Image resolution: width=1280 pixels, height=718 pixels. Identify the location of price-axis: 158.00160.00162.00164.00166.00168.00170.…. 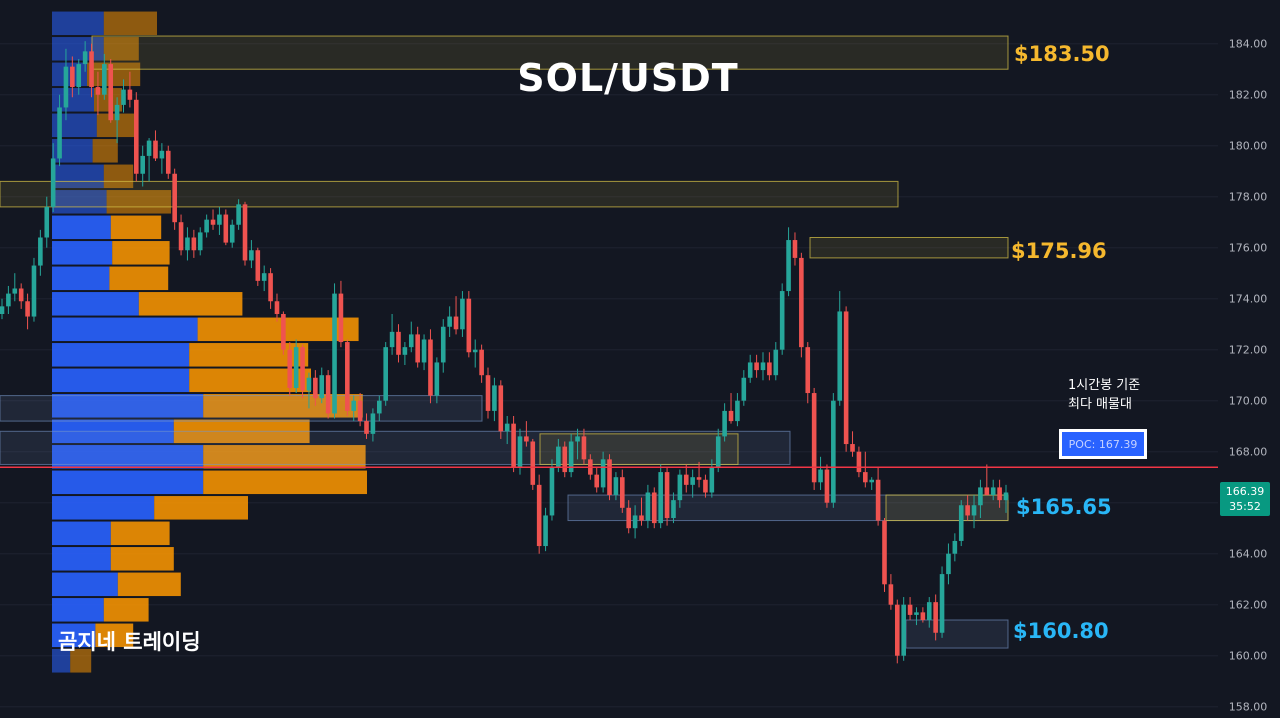
(1248, 376).